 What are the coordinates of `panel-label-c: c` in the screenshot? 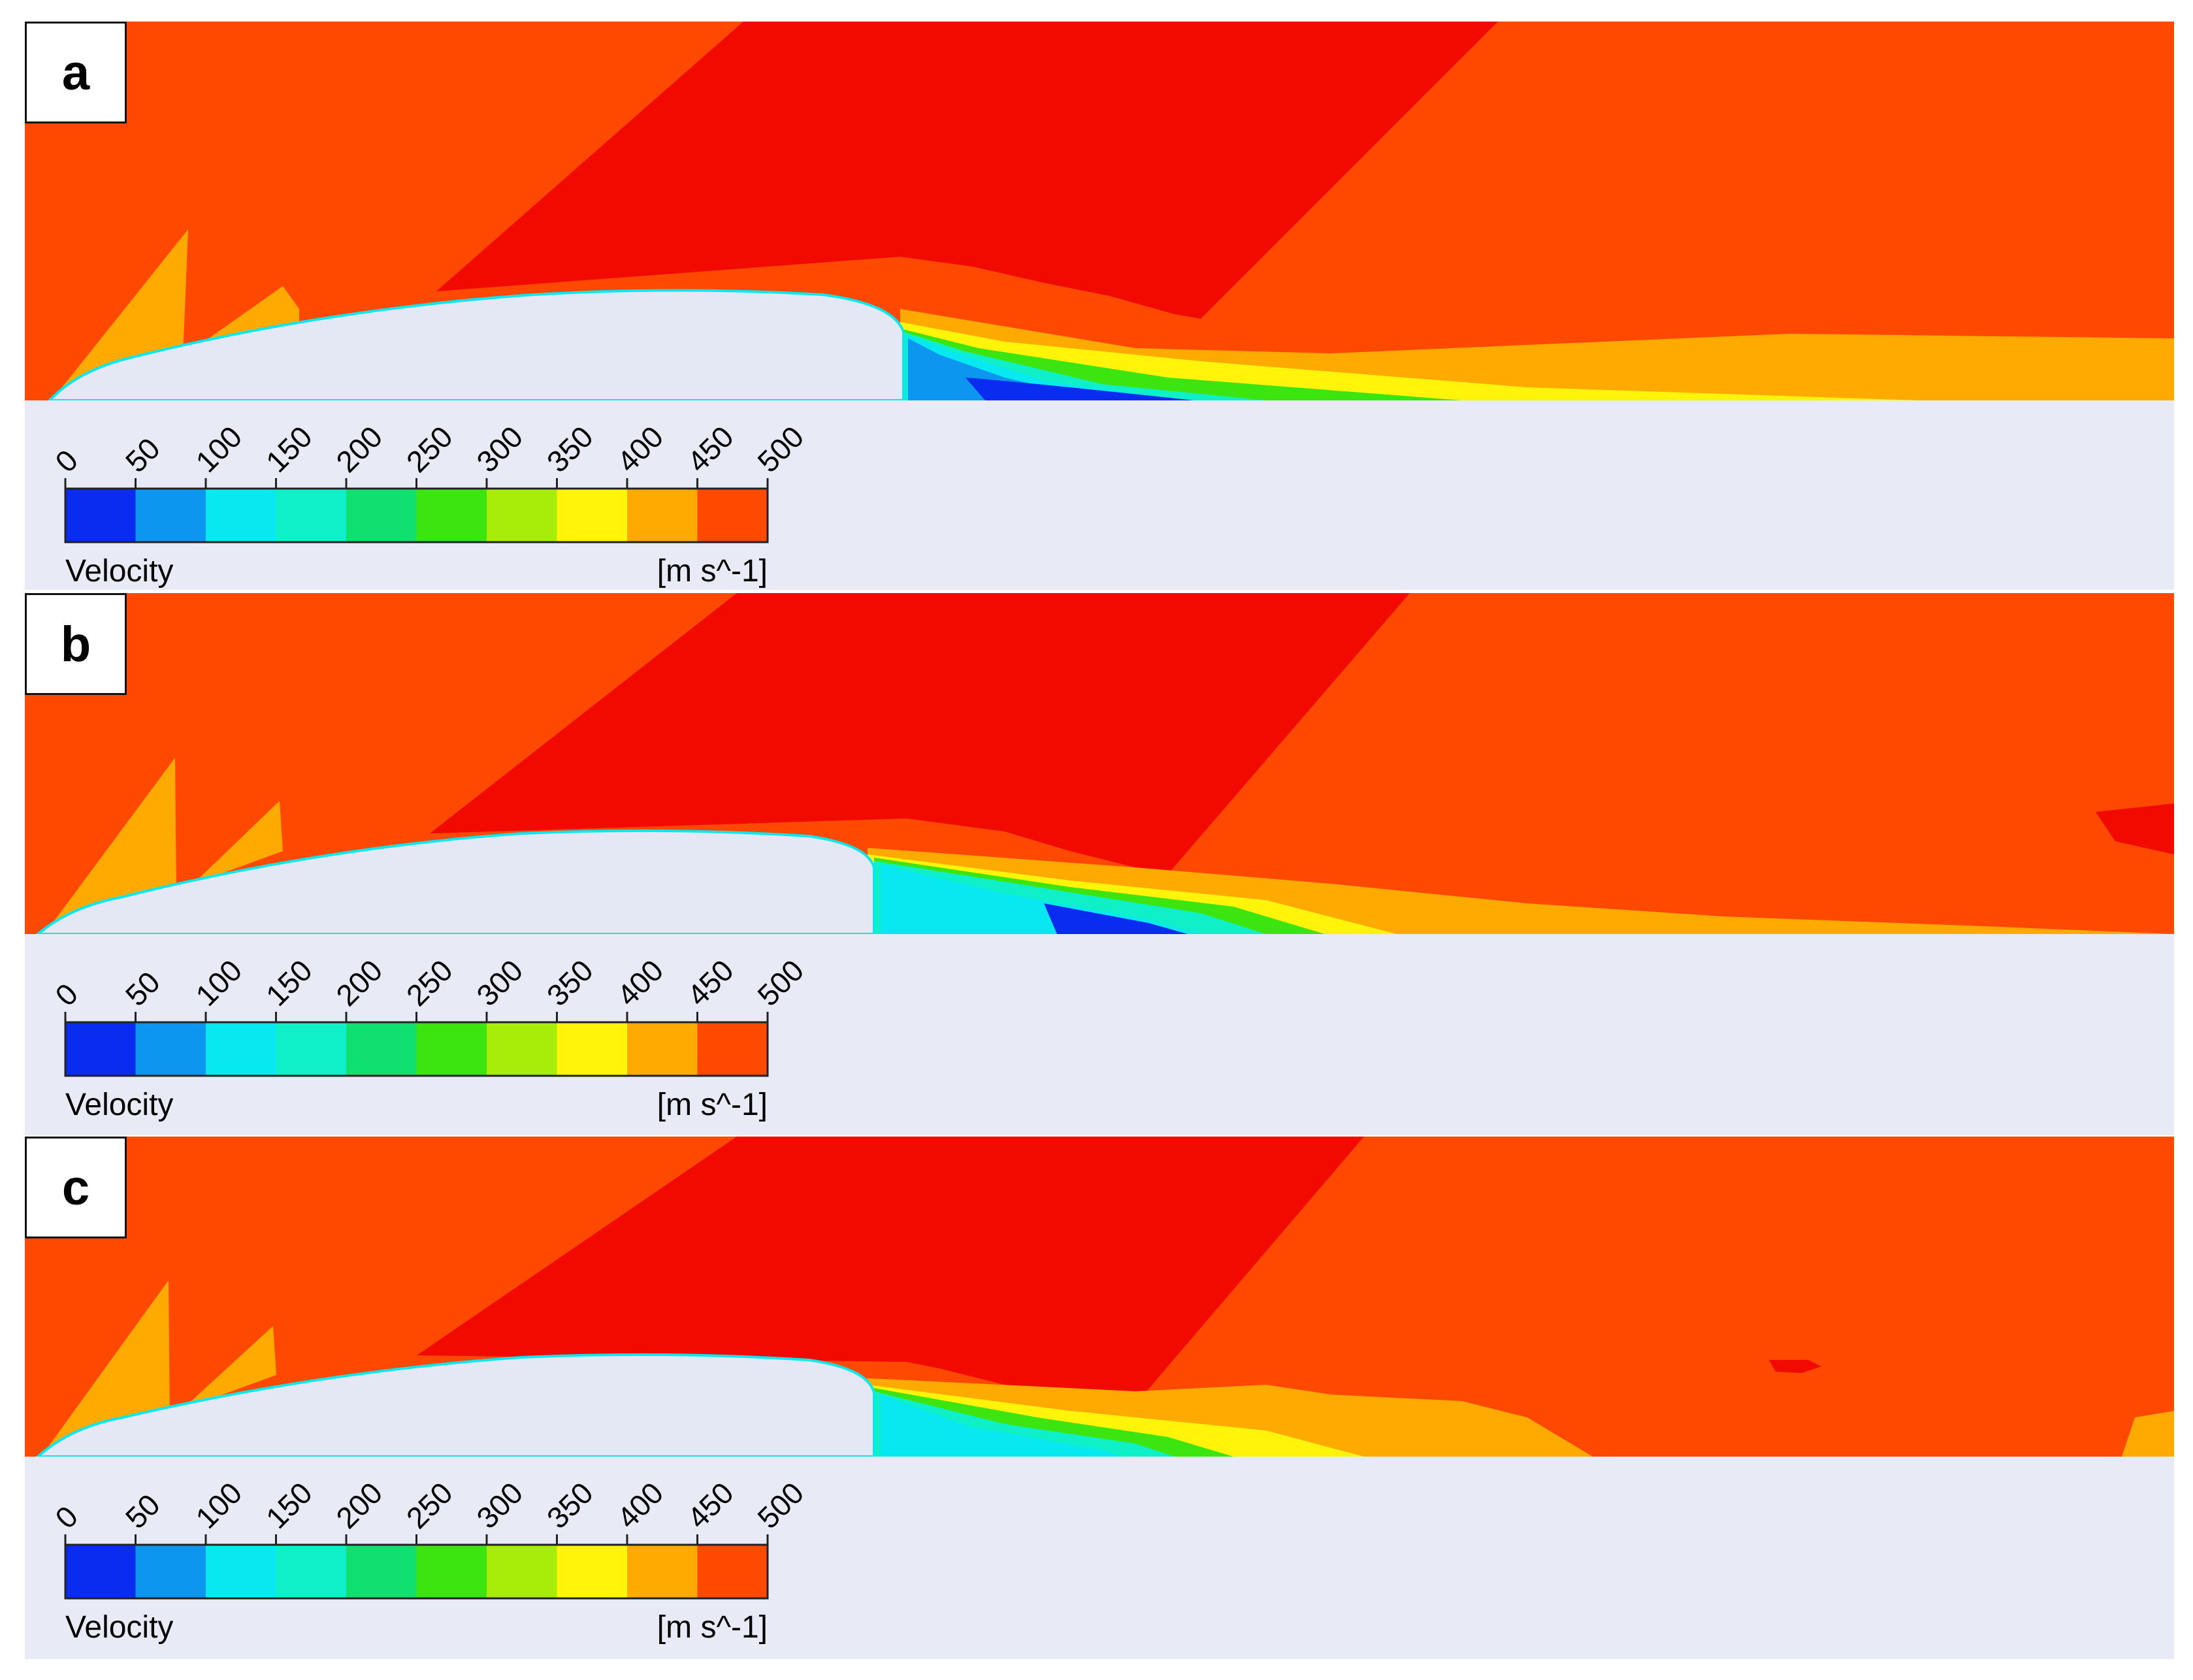 It's located at (76, 1187).